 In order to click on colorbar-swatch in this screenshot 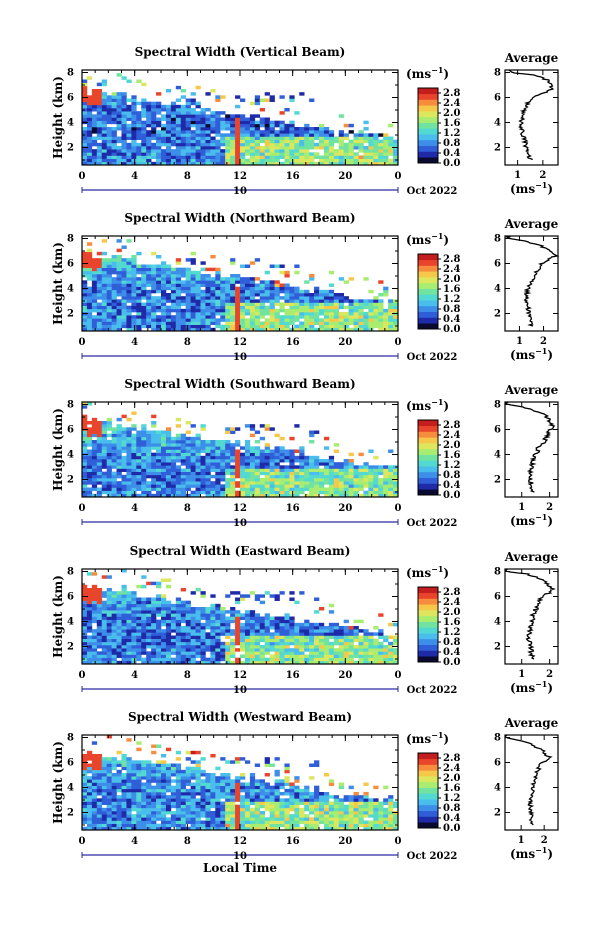, I will do `click(428, 263)`.